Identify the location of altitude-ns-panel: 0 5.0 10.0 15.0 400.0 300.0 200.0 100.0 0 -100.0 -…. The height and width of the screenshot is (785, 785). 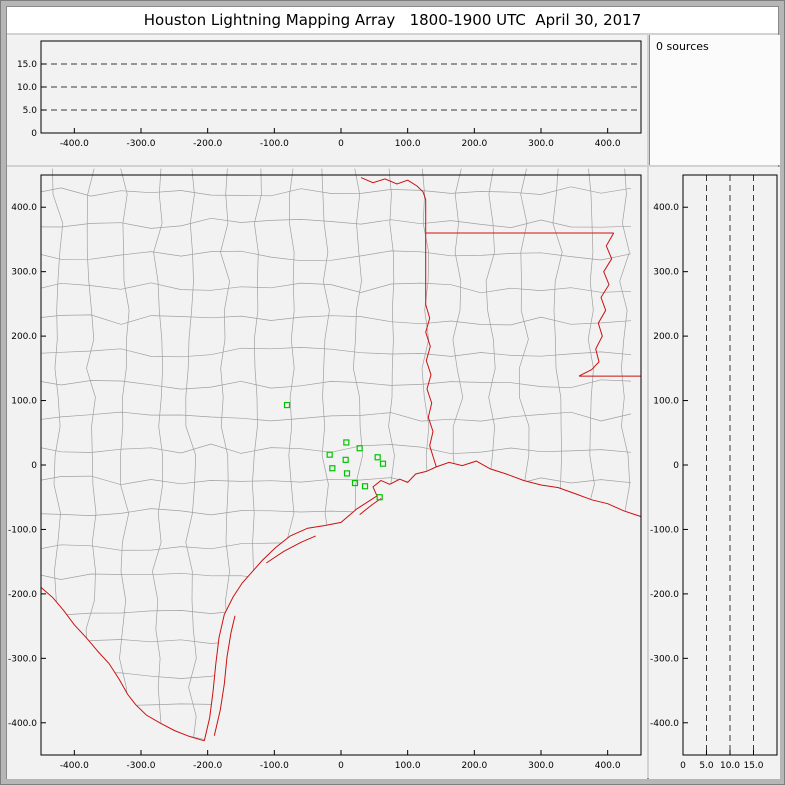
(714, 473).